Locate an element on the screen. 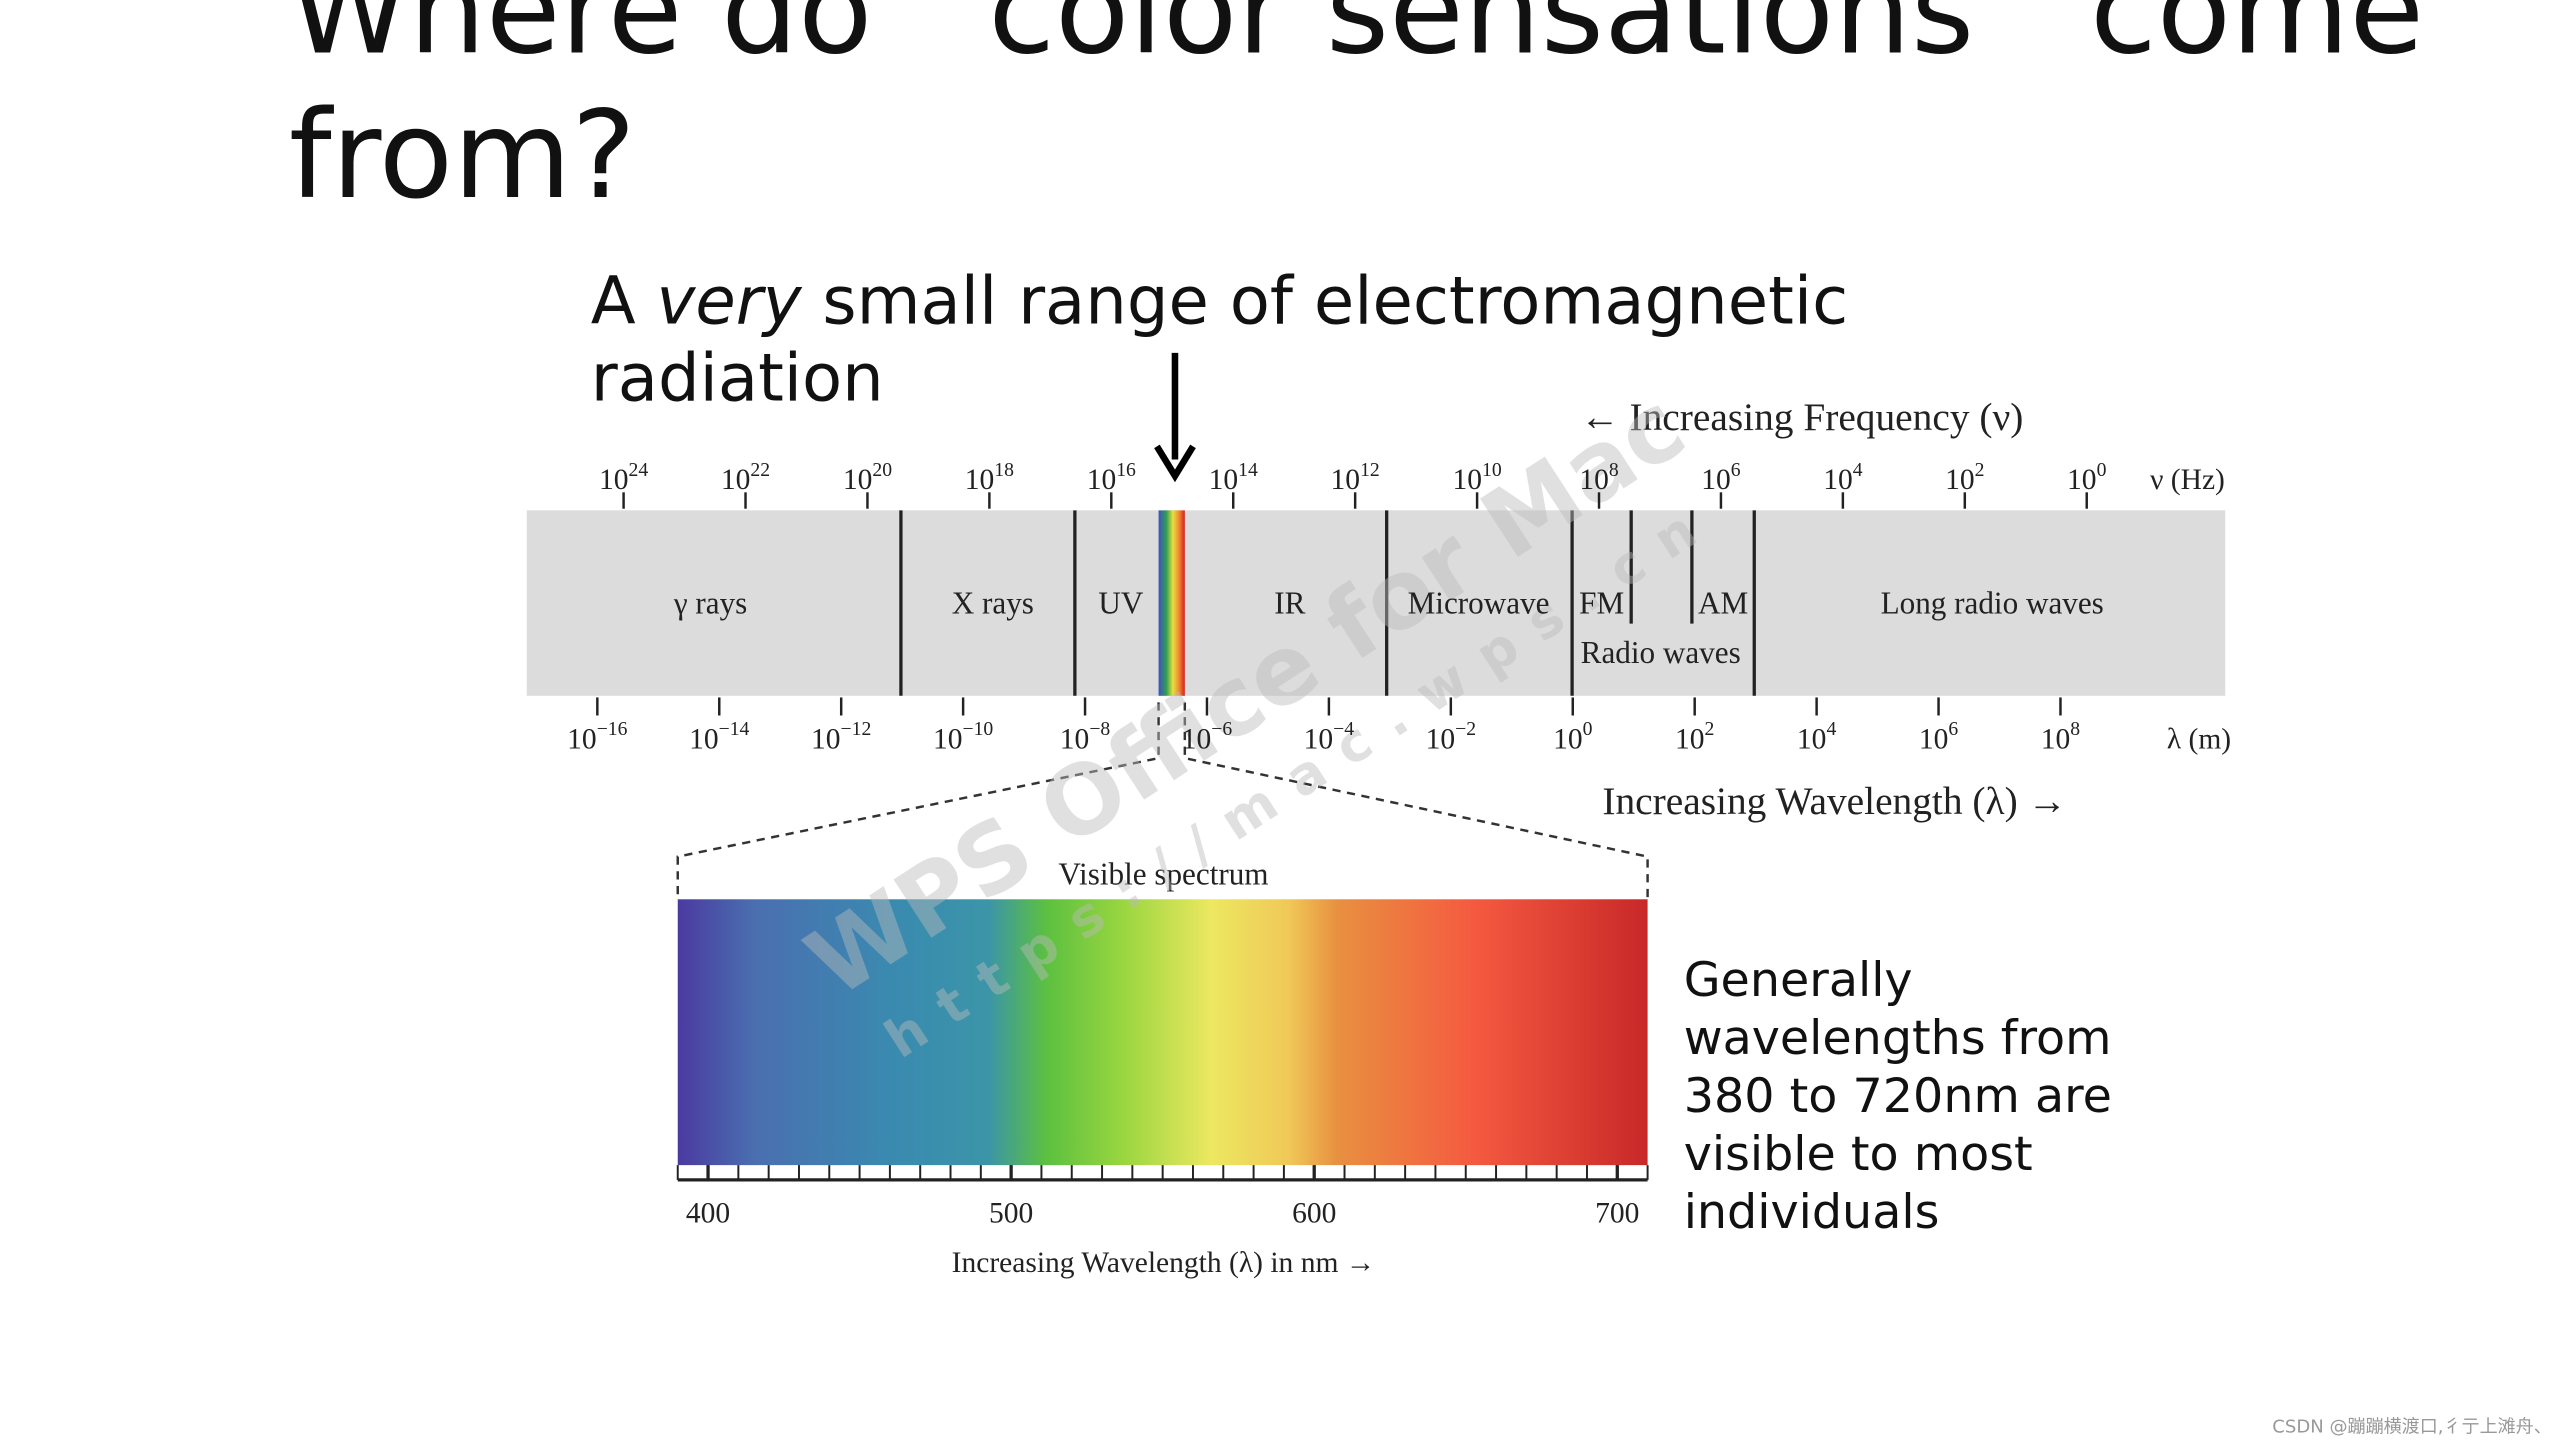 The height and width of the screenshot is (1440, 2560). region-label: γ rays is located at coordinates (710, 603).